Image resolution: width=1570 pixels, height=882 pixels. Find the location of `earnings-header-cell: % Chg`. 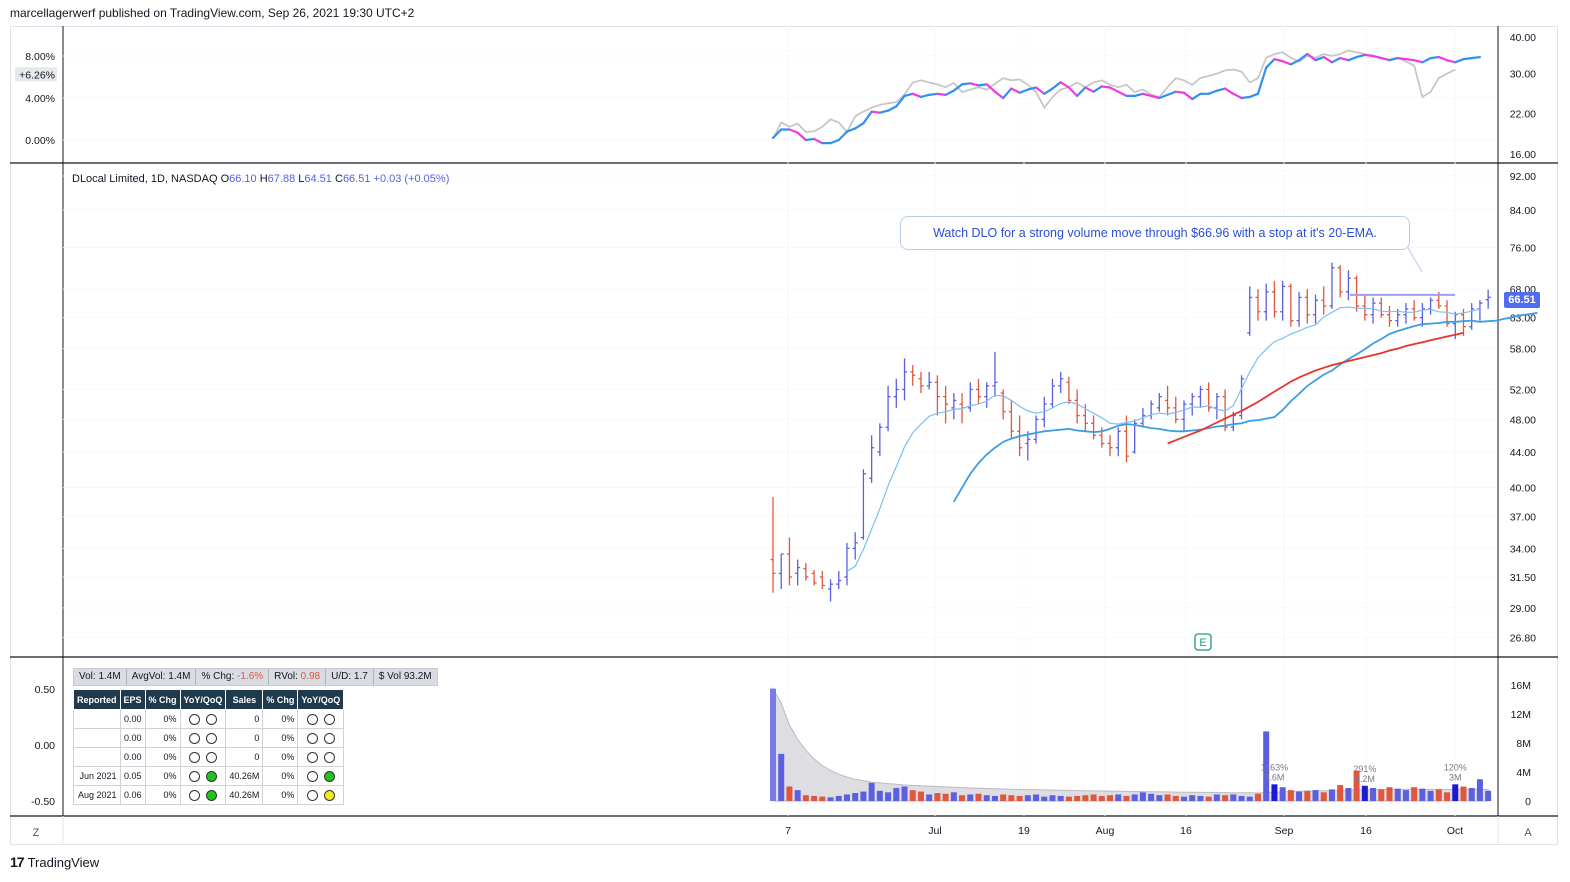

earnings-header-cell: % Chg is located at coordinates (280, 699).